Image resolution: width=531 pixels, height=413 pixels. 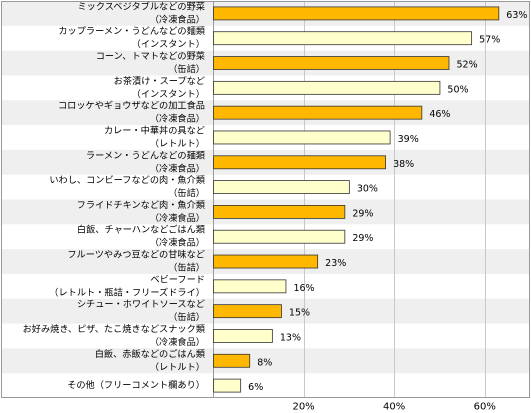 I want to click on data-label: 30%, so click(x=367, y=189).